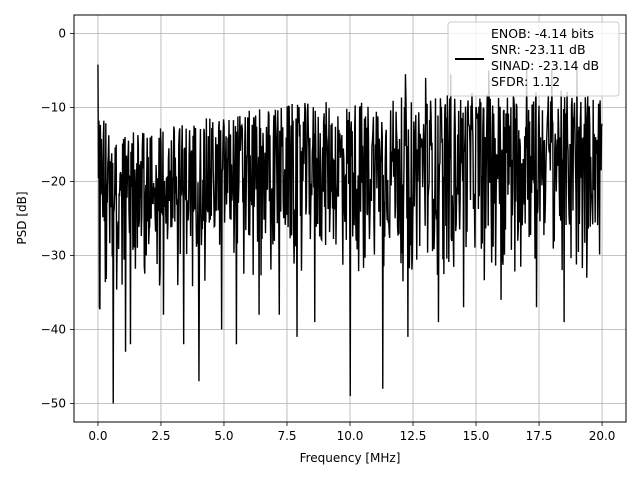  Describe the element at coordinates (53, 330) in the screenshot. I see `y-tick-label: −40` at that location.